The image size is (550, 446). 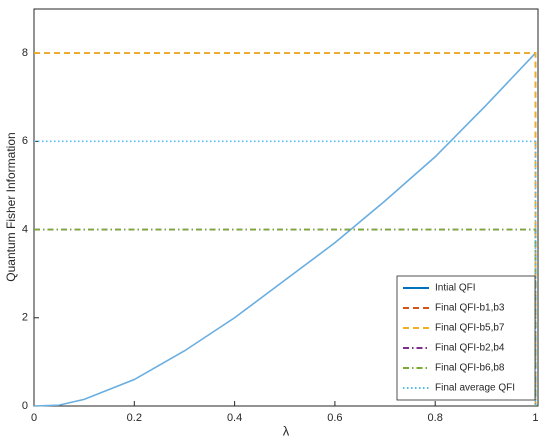 What do you see at coordinates (475, 388) in the screenshot?
I see `legend-label: Final average QFI` at bounding box center [475, 388].